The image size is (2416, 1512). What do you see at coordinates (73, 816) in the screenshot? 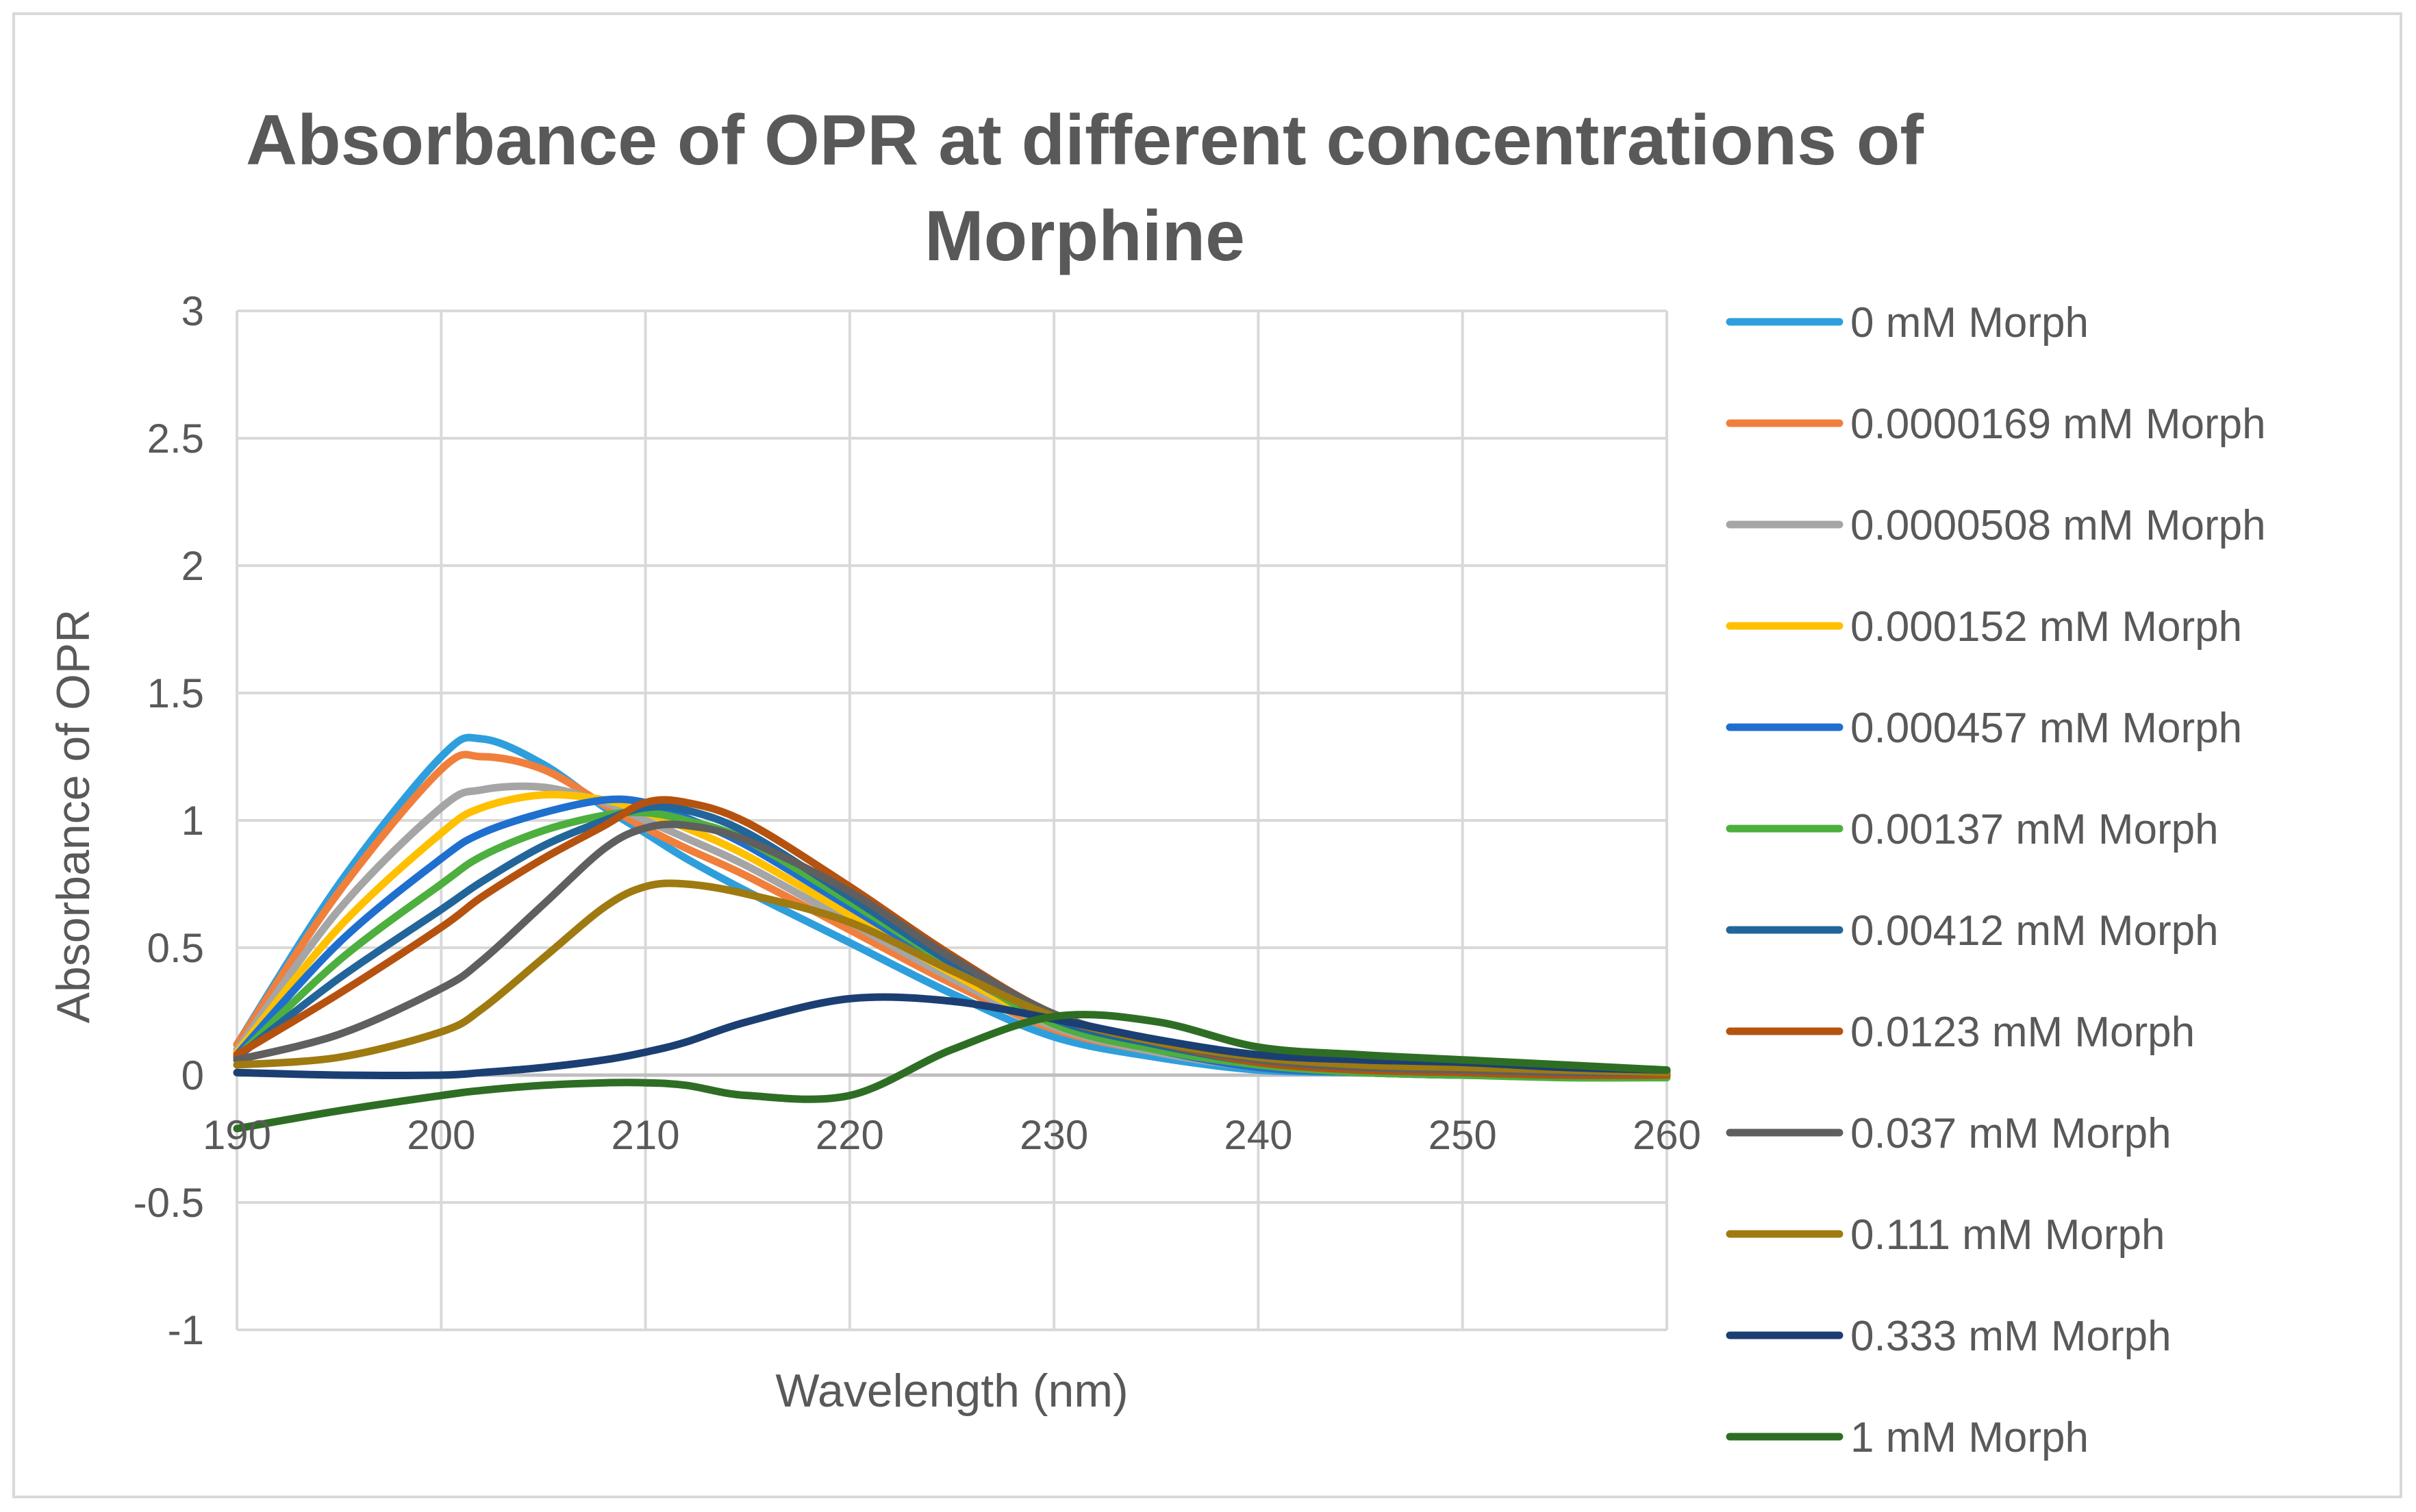
I see `y-axis-title: Absorbance of OPR` at bounding box center [73, 816].